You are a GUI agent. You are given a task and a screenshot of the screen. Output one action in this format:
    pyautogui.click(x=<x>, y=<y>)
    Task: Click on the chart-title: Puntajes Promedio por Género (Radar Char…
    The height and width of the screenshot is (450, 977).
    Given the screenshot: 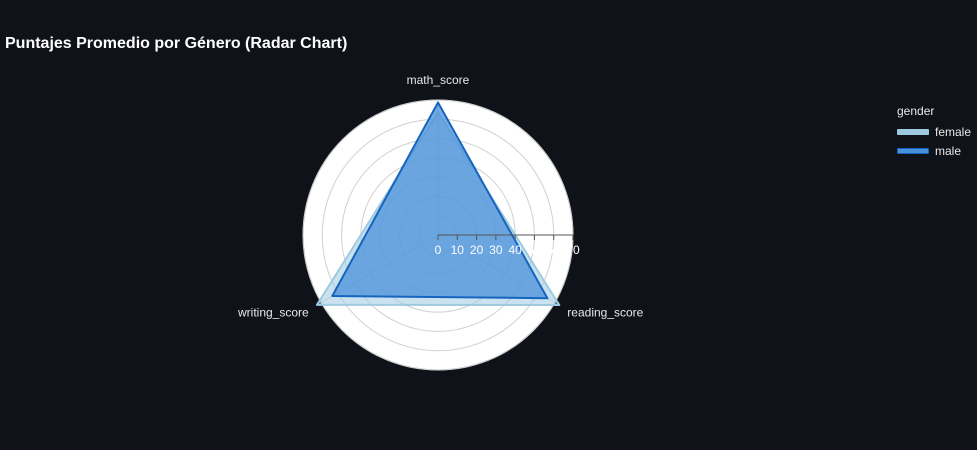 What is the action you would take?
    pyautogui.click(x=176, y=43)
    